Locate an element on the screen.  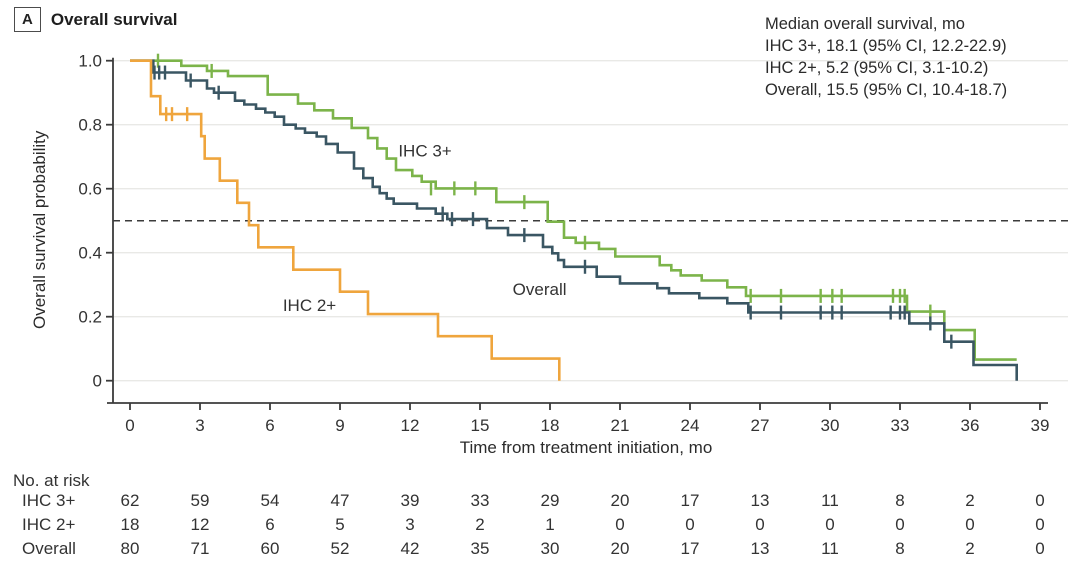
risk-count-overall: 60 is located at coordinates (270, 548).